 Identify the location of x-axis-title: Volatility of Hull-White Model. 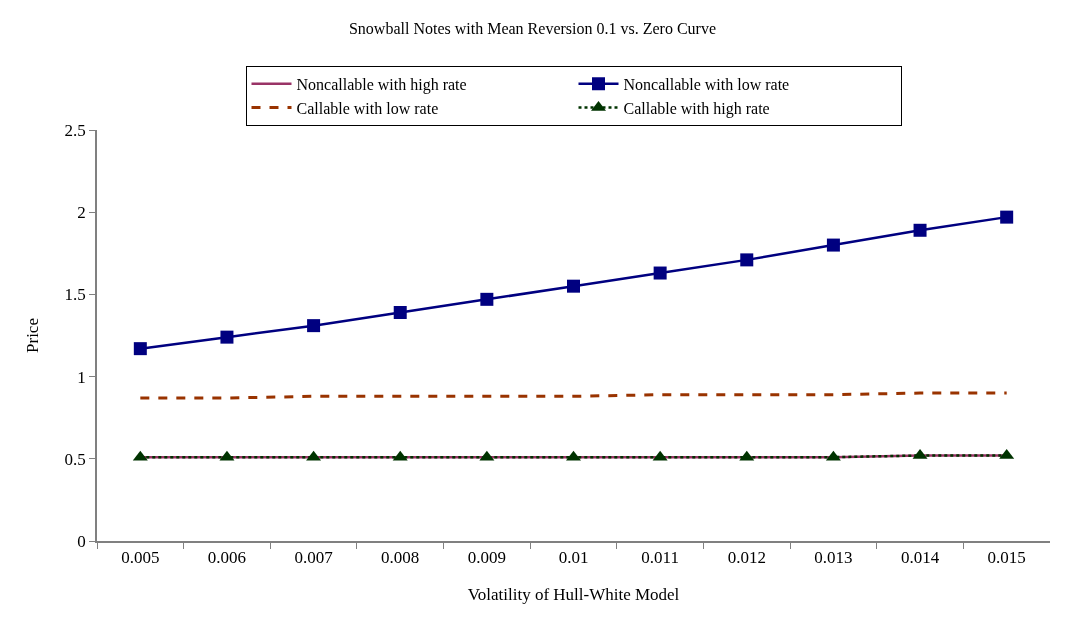
(573, 595).